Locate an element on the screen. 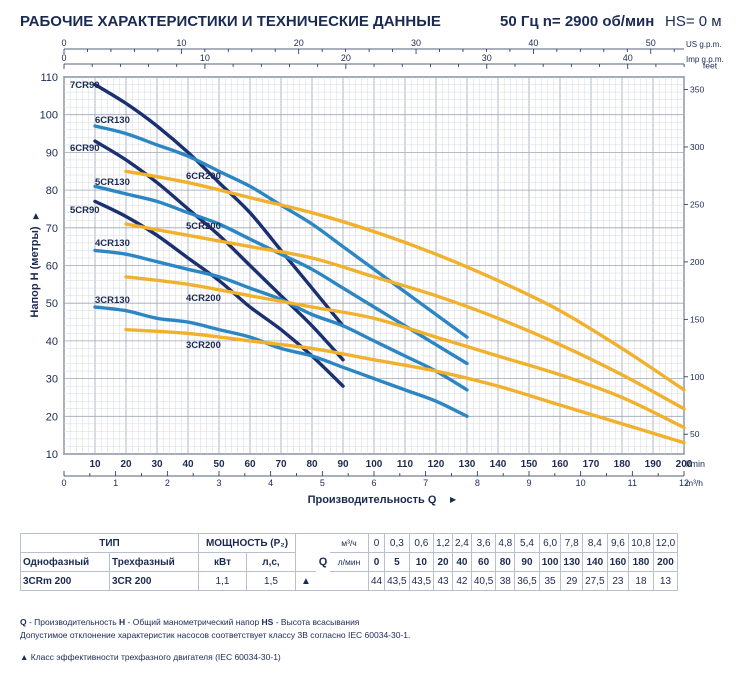 This screenshot has height=681, width=748. head-value: 27,5 is located at coordinates (595, 581).